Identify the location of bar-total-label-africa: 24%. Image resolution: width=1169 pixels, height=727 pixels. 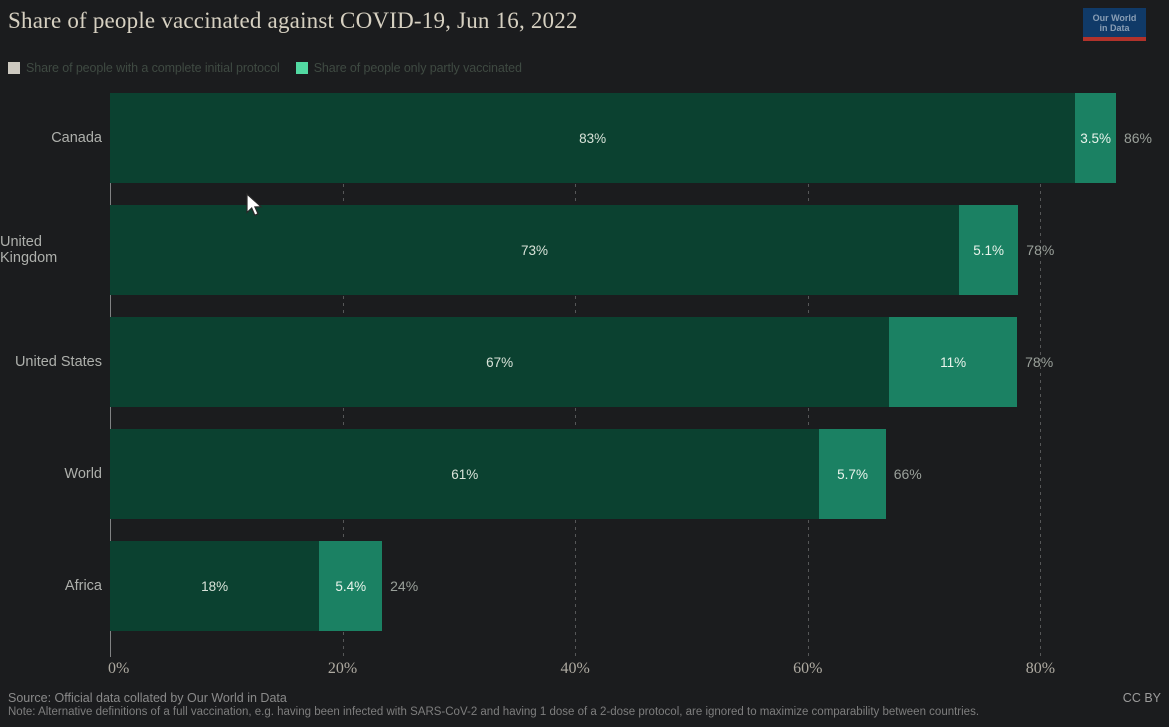
(404, 586).